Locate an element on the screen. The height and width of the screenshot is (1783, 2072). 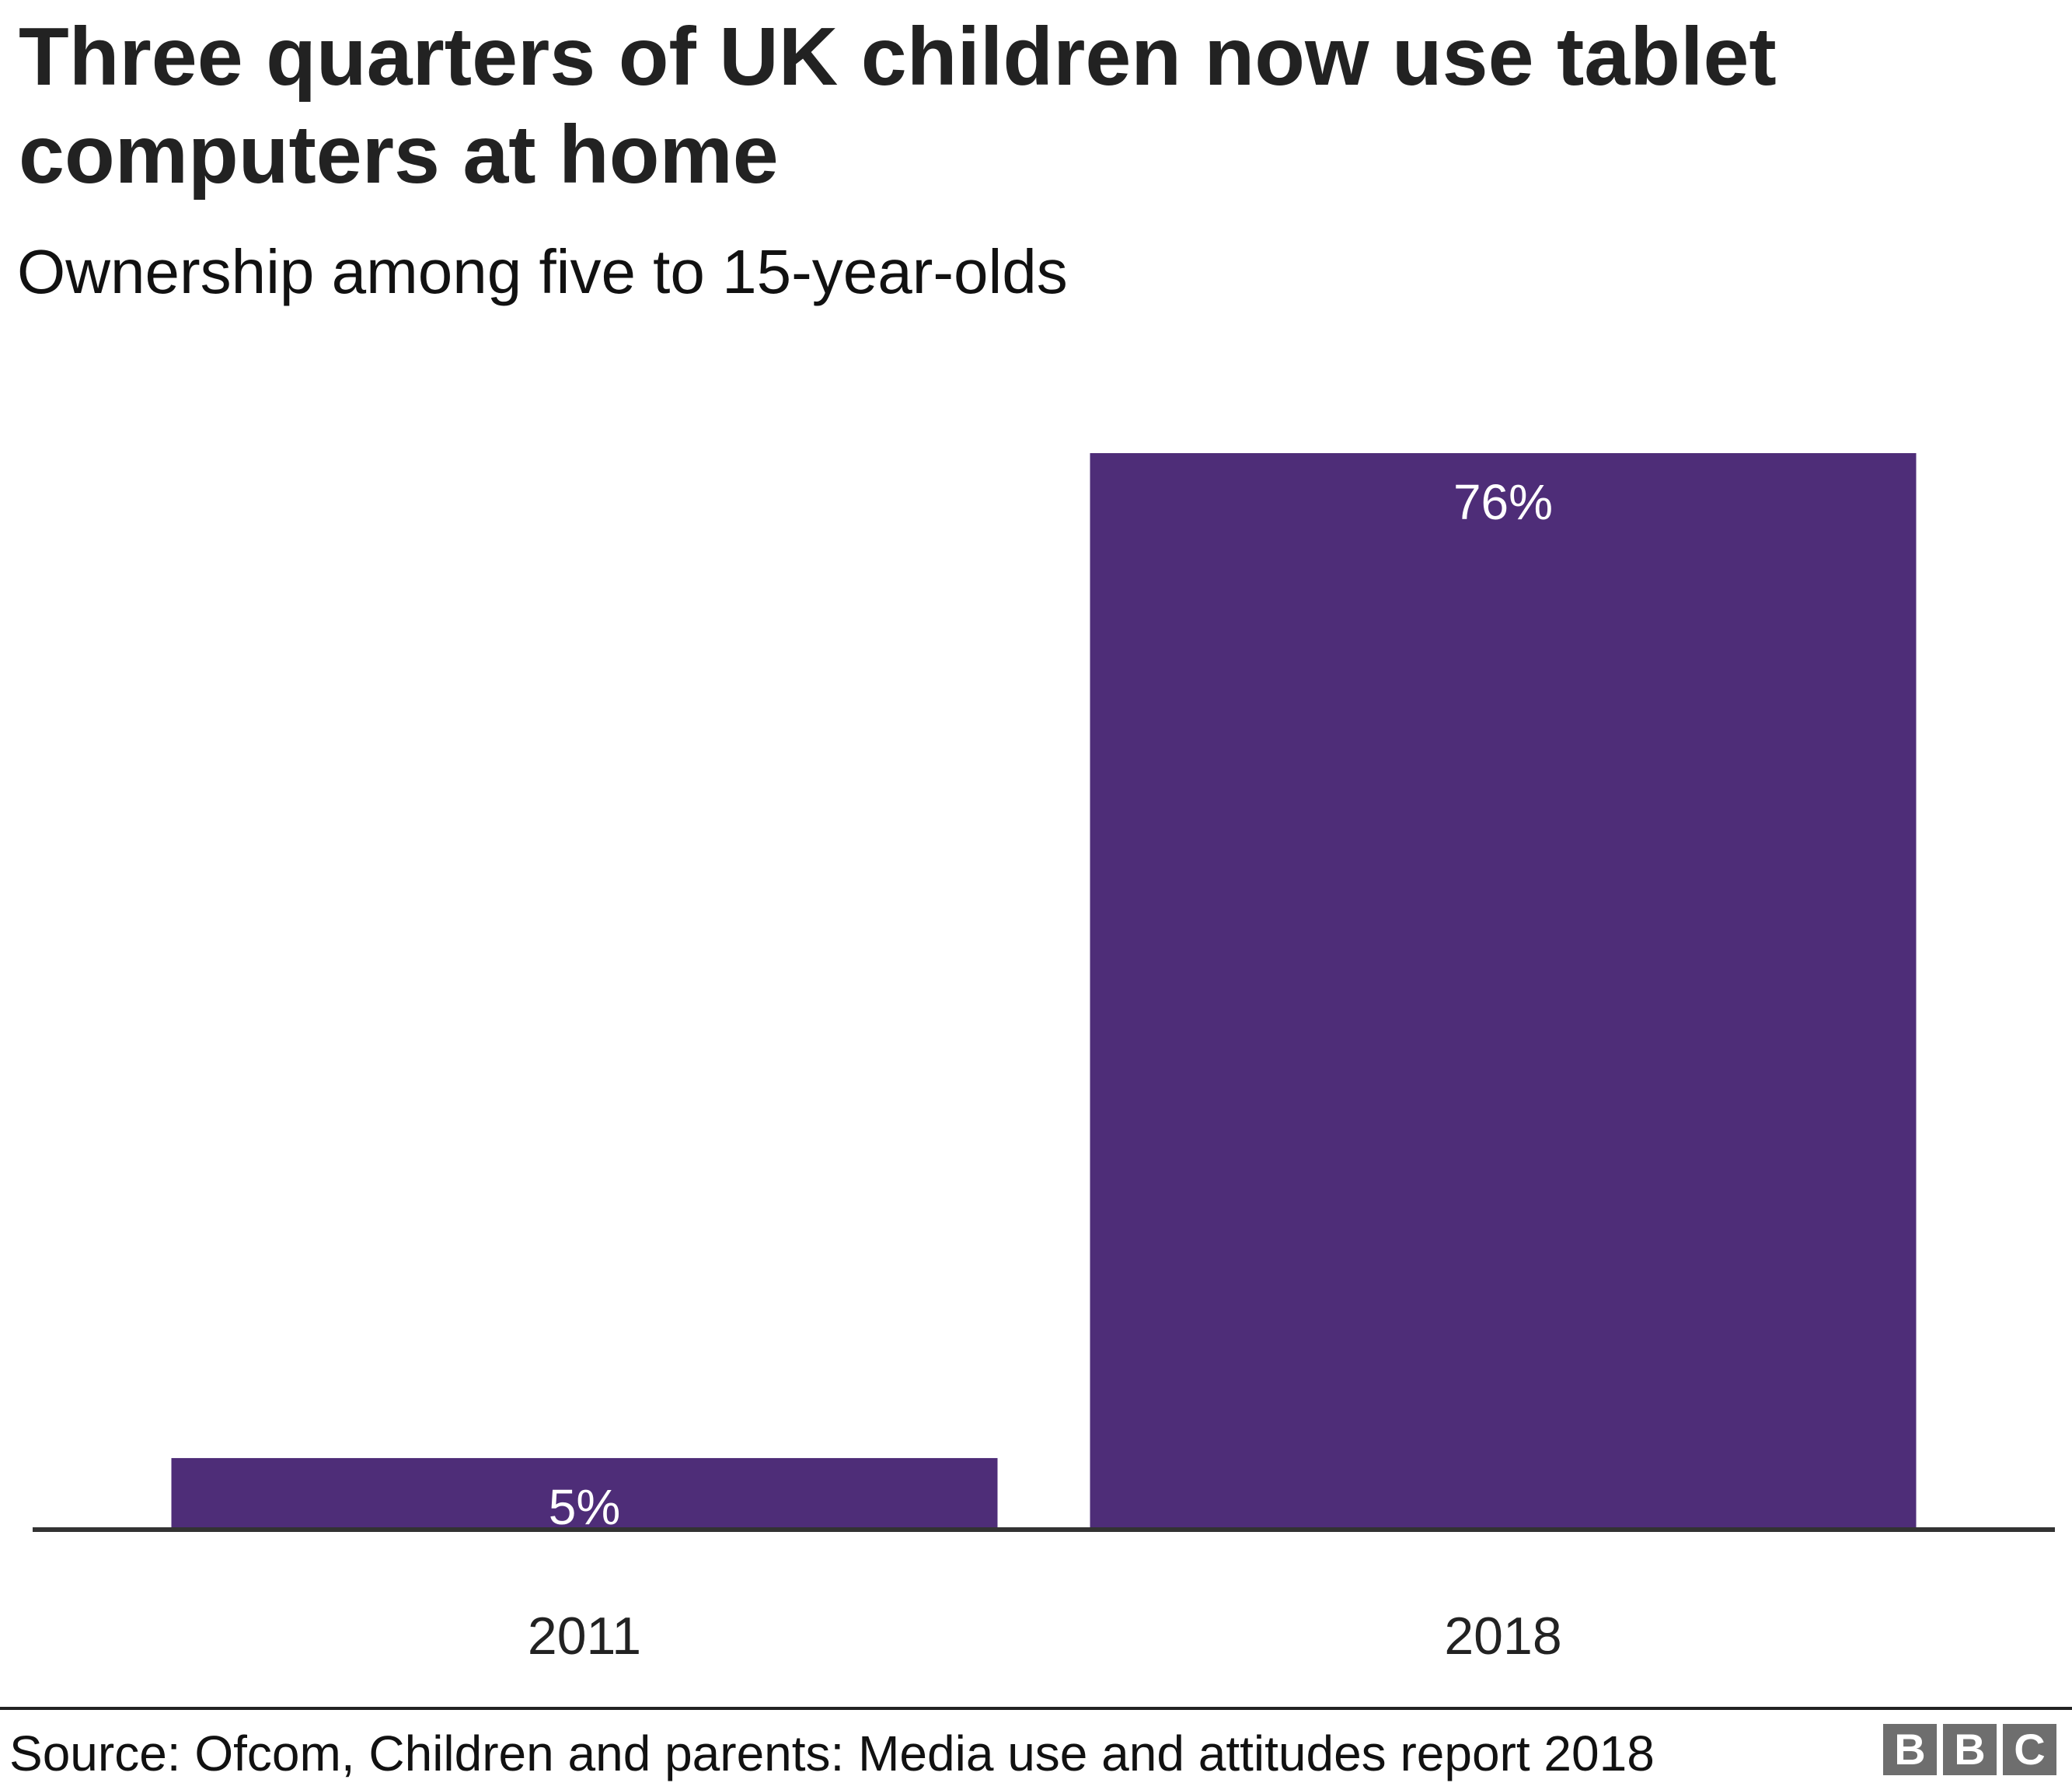
x-tick-label: 2011 is located at coordinates (584, 1636).